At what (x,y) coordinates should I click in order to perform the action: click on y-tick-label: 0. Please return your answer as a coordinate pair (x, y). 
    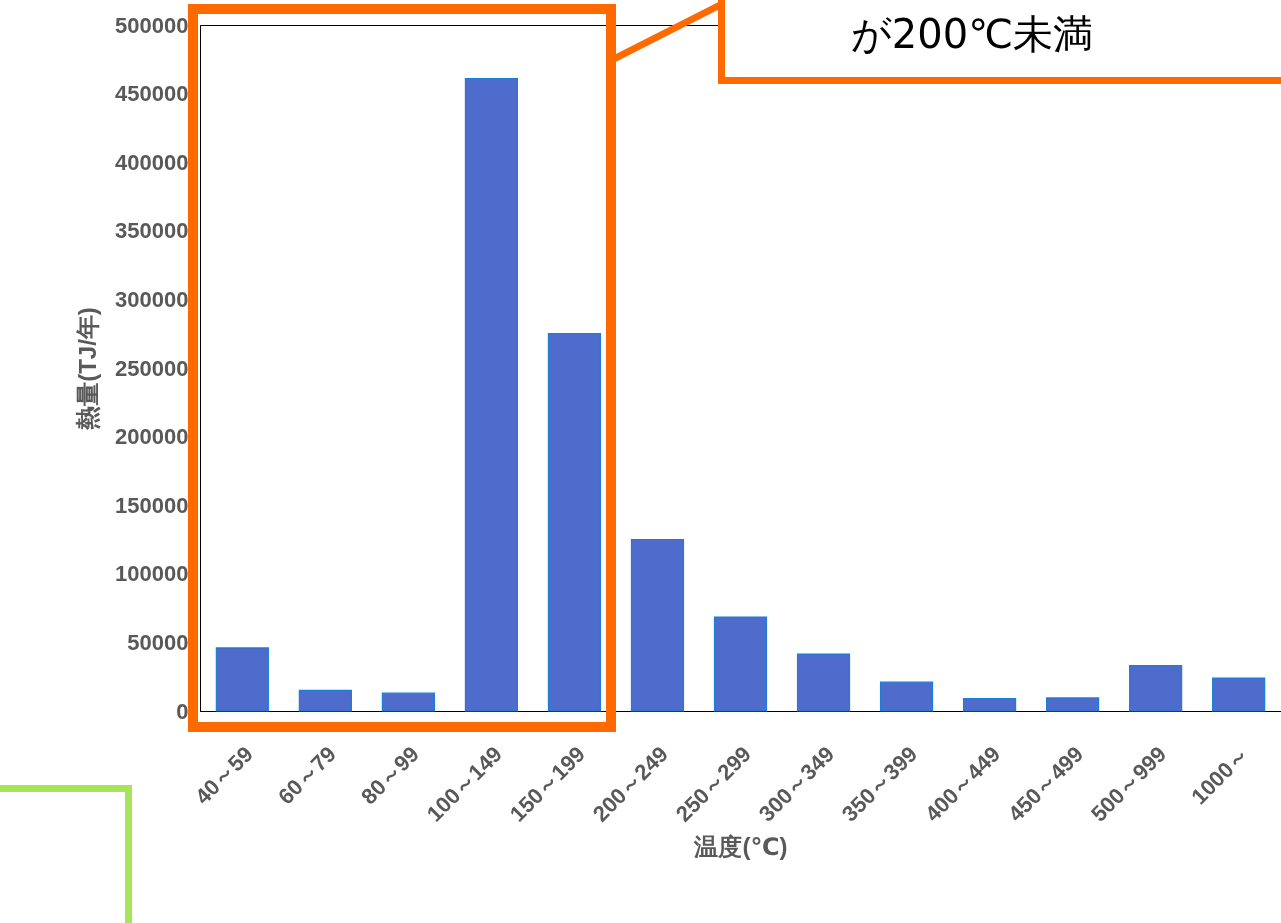
    Looking at the image, I should click on (182, 711).